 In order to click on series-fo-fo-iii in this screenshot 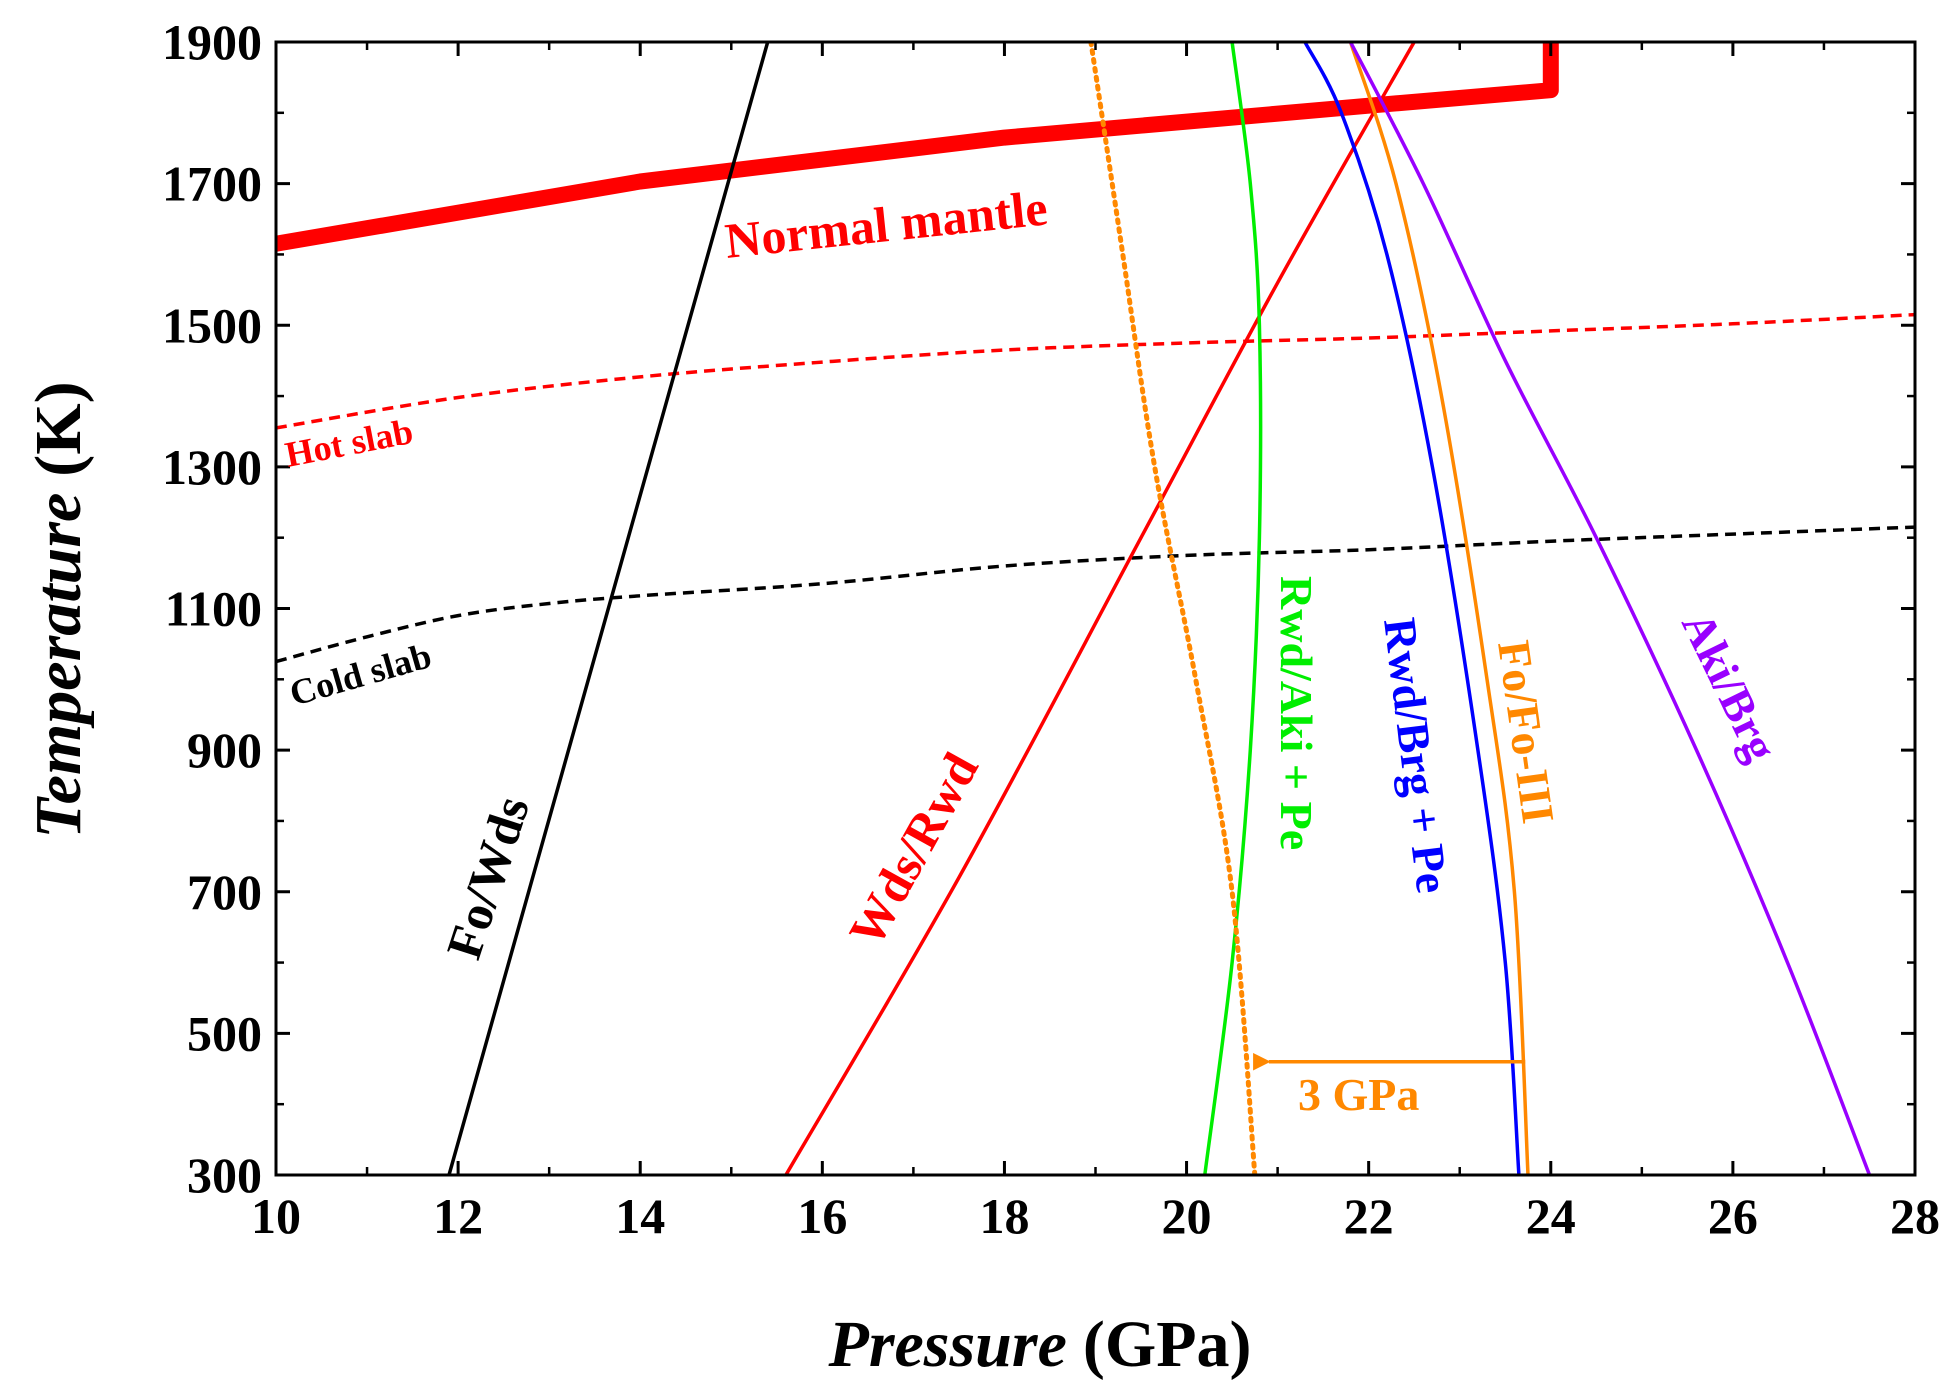, I will do `click(1439, 608)`.